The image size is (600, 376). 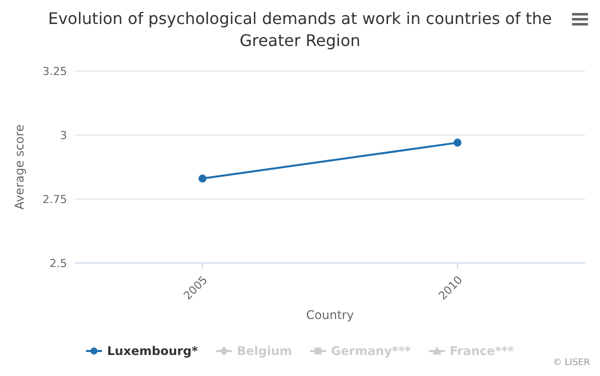 What do you see at coordinates (54, 199) in the screenshot?
I see `y-tick-label: 2.75` at bounding box center [54, 199].